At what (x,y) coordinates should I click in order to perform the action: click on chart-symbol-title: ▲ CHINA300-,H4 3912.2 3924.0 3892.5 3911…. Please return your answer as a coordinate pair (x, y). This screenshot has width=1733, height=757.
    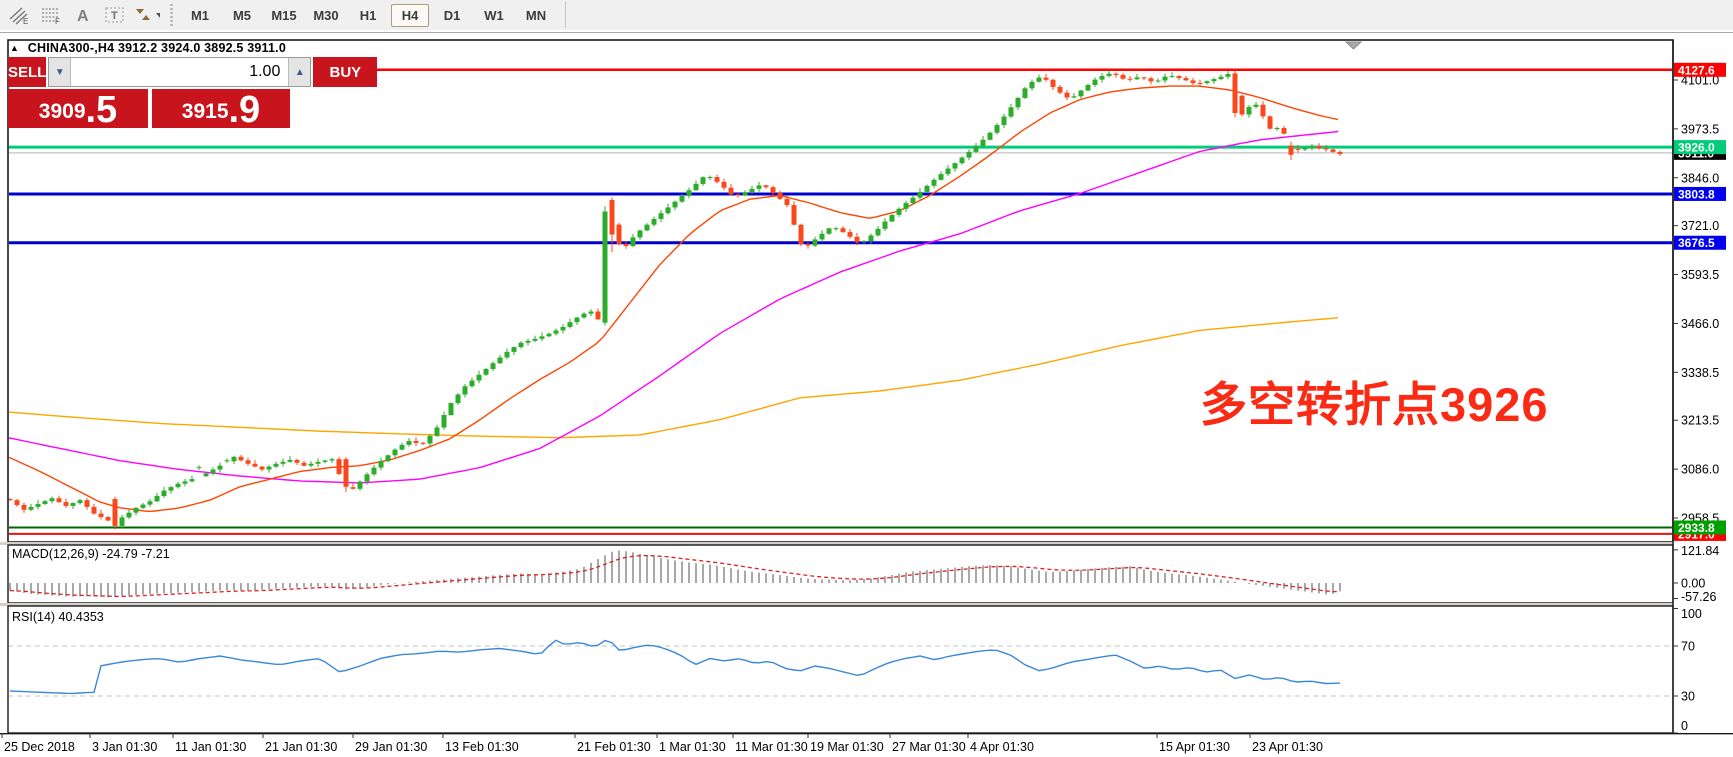
    Looking at the image, I should click on (148, 48).